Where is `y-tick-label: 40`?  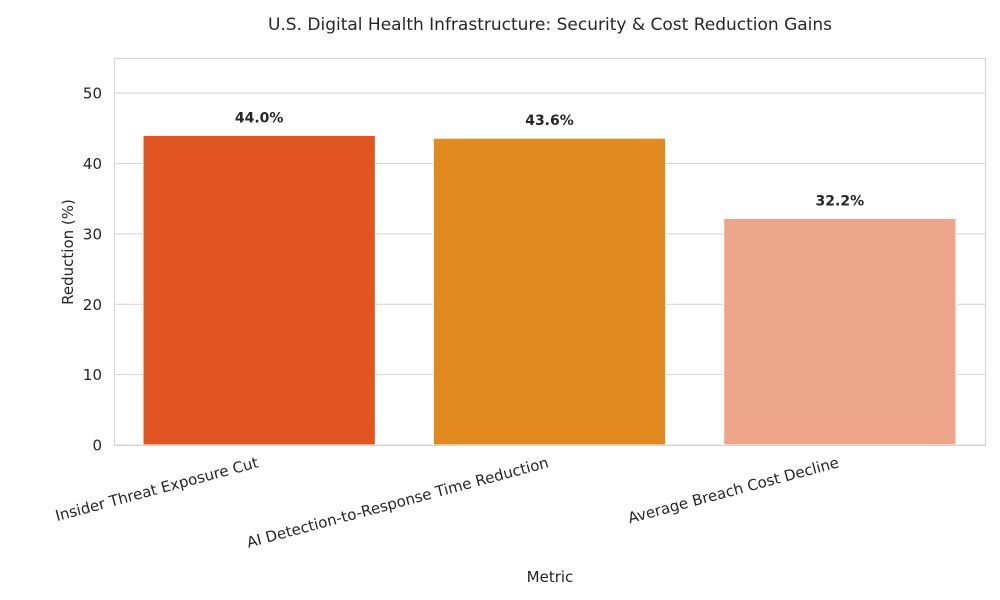
y-tick-label: 40 is located at coordinates (92, 164).